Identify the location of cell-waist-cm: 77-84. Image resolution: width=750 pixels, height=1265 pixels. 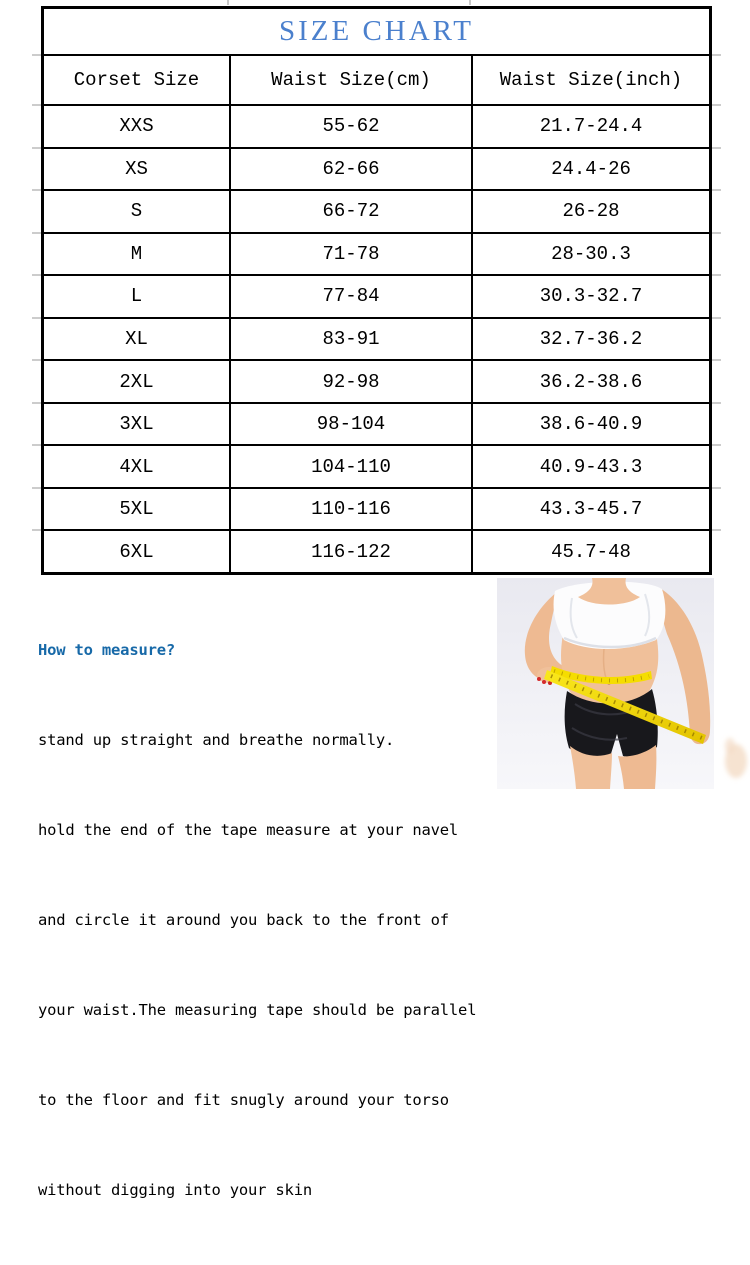
(350, 296).